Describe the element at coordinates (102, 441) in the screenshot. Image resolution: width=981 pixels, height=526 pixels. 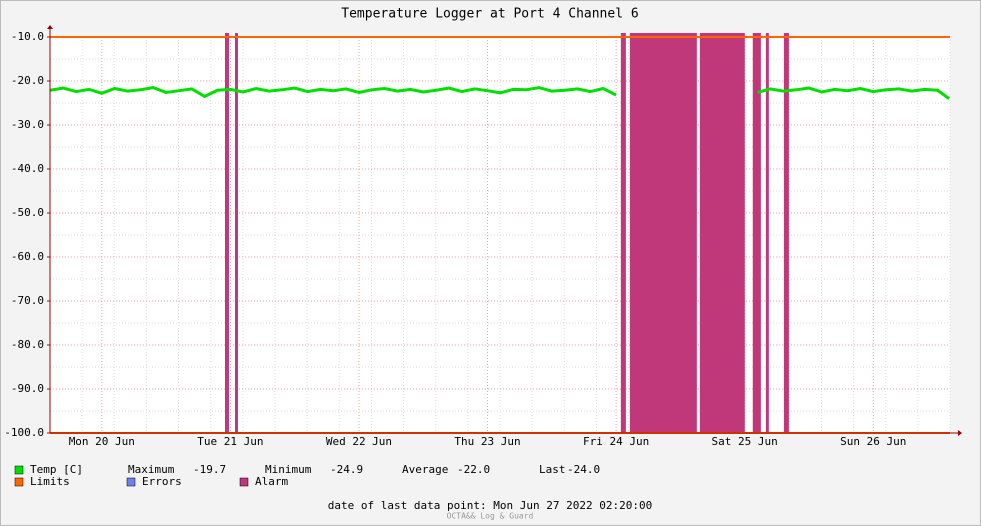
I see `x-tick-label: Mon 20 Jun` at that location.